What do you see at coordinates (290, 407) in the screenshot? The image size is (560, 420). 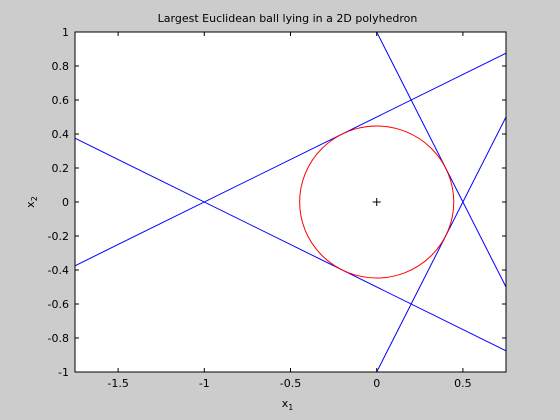 I see `x-axis-label-subscript: 1` at bounding box center [290, 407].